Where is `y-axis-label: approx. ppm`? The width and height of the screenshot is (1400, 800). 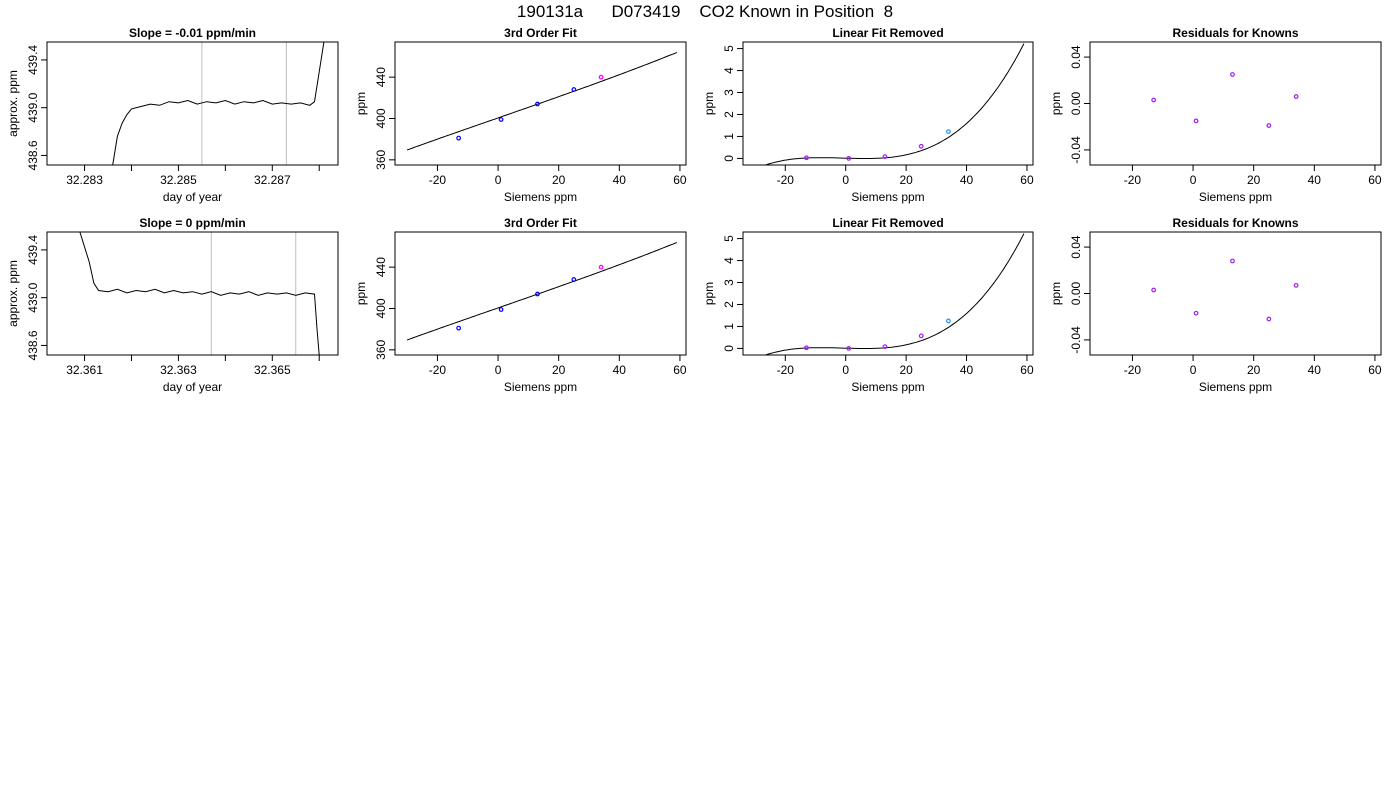
y-axis-label: approx. ppm is located at coordinates (13, 293).